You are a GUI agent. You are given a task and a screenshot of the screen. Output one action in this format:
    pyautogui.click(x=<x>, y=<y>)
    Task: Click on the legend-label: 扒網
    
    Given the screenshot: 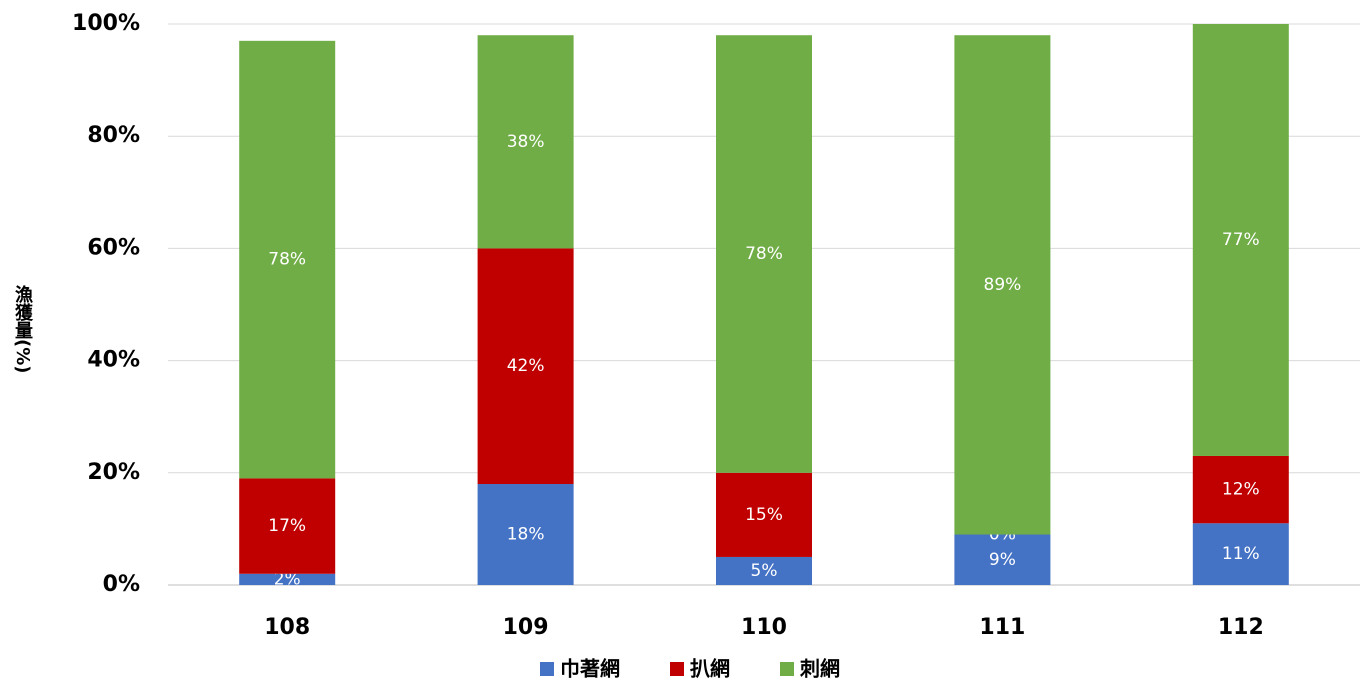 What is the action you would take?
    pyautogui.click(x=710, y=669)
    